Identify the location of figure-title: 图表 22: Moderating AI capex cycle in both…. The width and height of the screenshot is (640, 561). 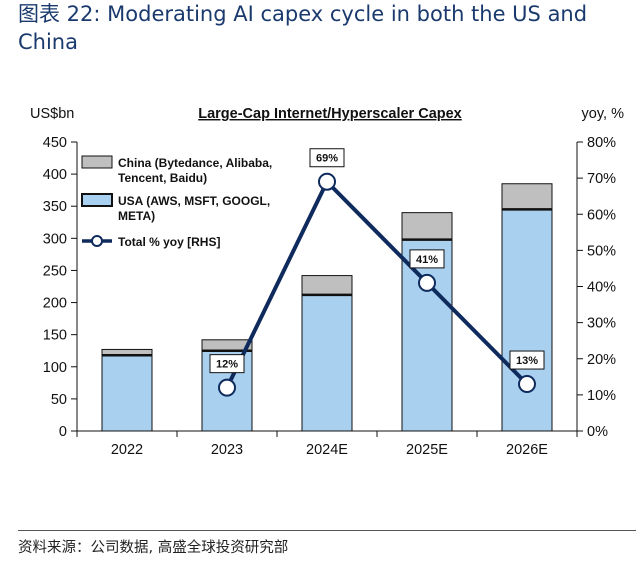
(303, 28).